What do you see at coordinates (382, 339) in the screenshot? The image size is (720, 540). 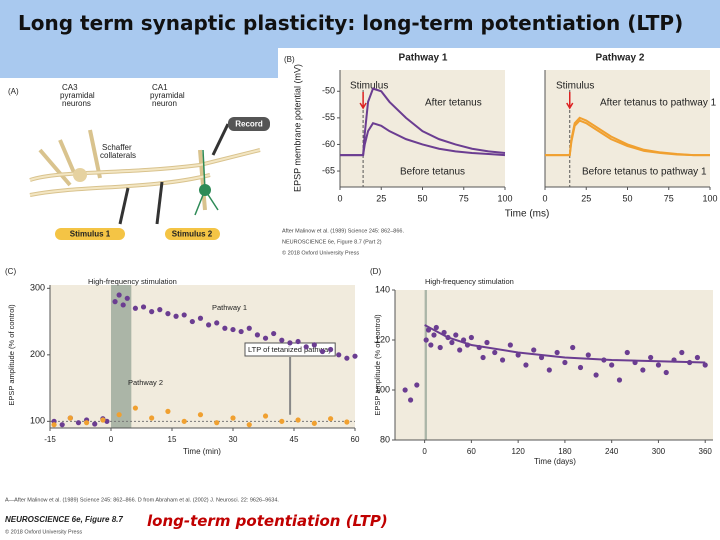 I see `y-tick-label: 120` at bounding box center [382, 339].